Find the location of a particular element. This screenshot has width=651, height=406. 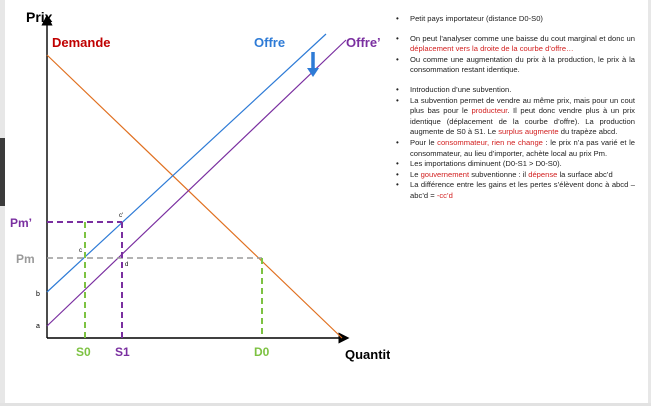

price-label-a: a is located at coordinates (38, 326).